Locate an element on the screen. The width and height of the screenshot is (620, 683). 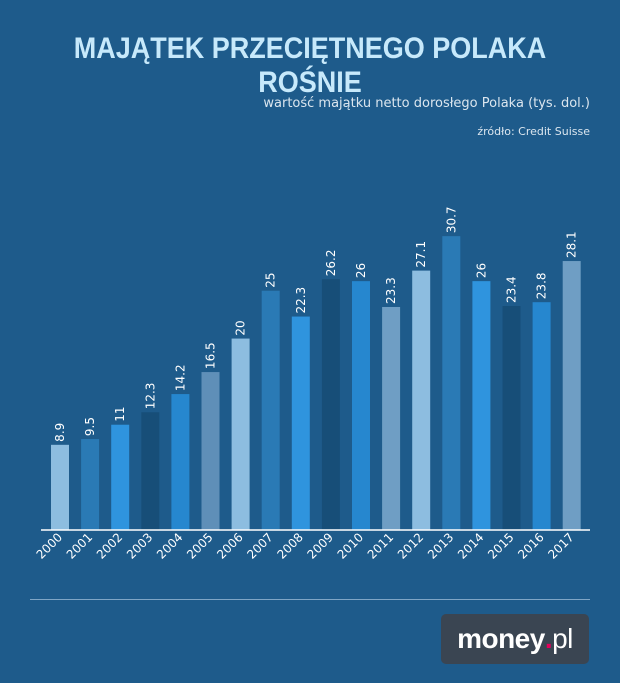
tick-label-2002: 2002 is located at coordinates (109, 545).